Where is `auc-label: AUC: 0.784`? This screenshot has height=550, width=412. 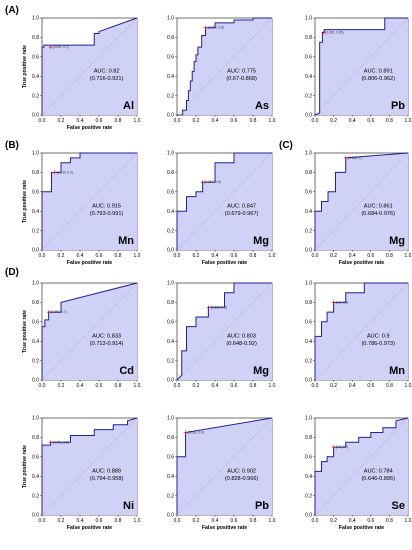
auc-label: AUC: 0.784 is located at coordinates (378, 471).